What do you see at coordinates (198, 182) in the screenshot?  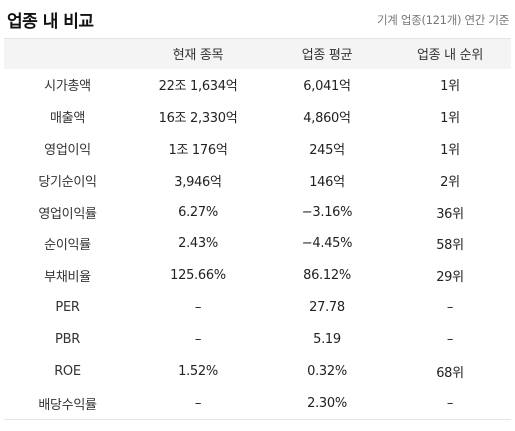 I see `current-value: 3,946억` at bounding box center [198, 182].